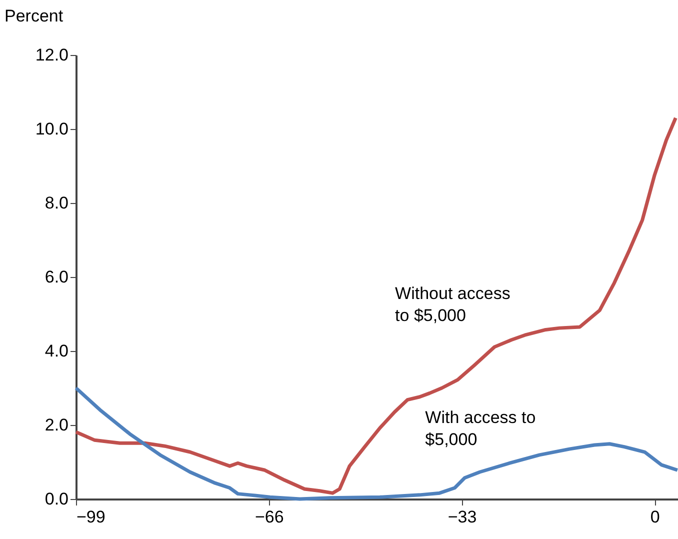 The image size is (678, 539). Describe the element at coordinates (91, 517) in the screenshot. I see `x-tick-label: −99` at that location.